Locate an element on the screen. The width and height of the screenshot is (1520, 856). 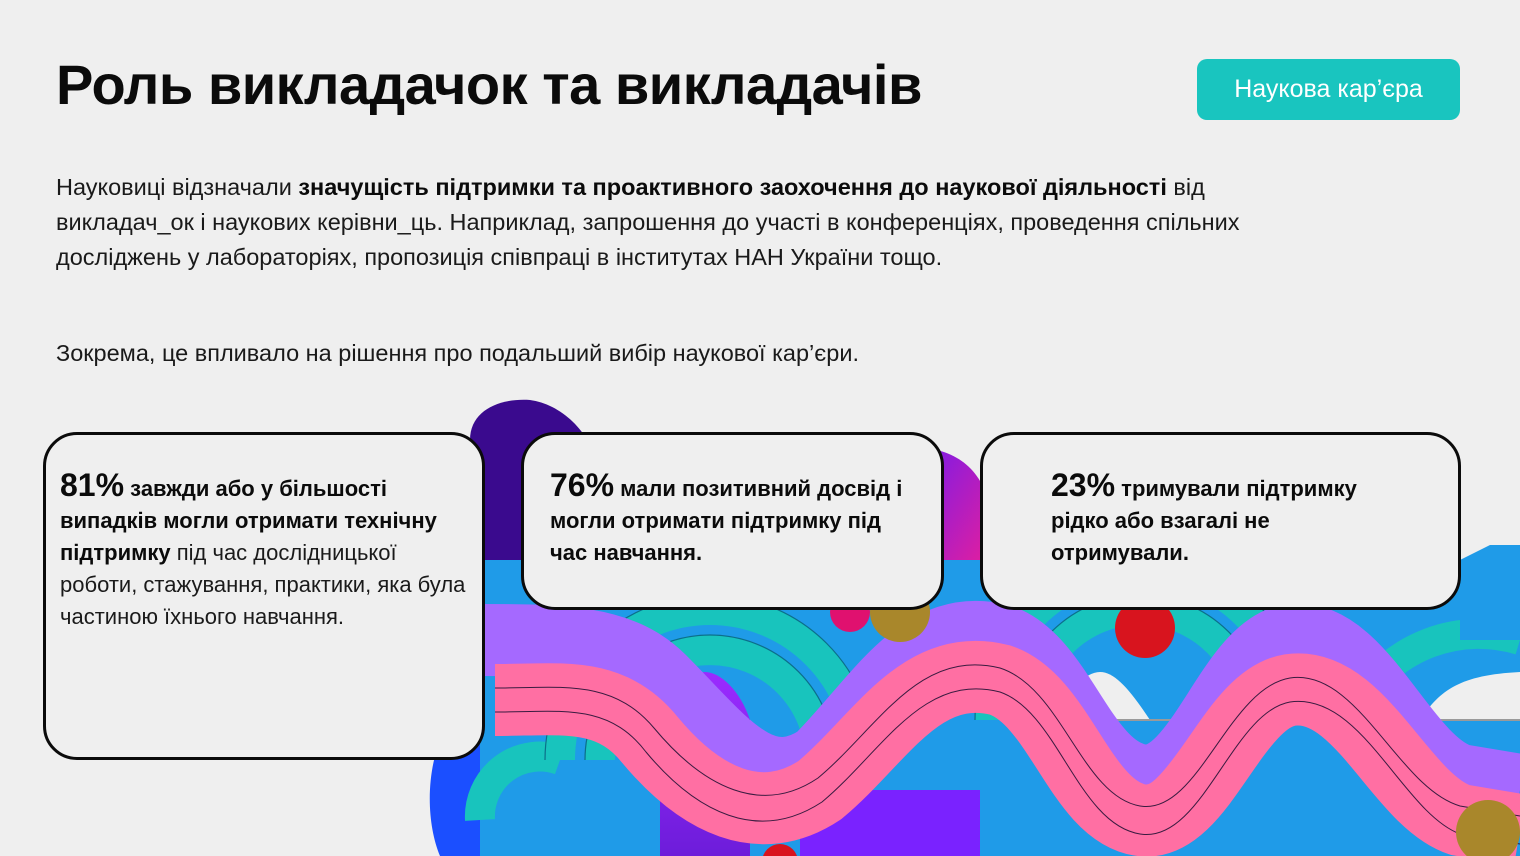
page-title: Роль викладачок та викладачів is located at coordinates (489, 84).